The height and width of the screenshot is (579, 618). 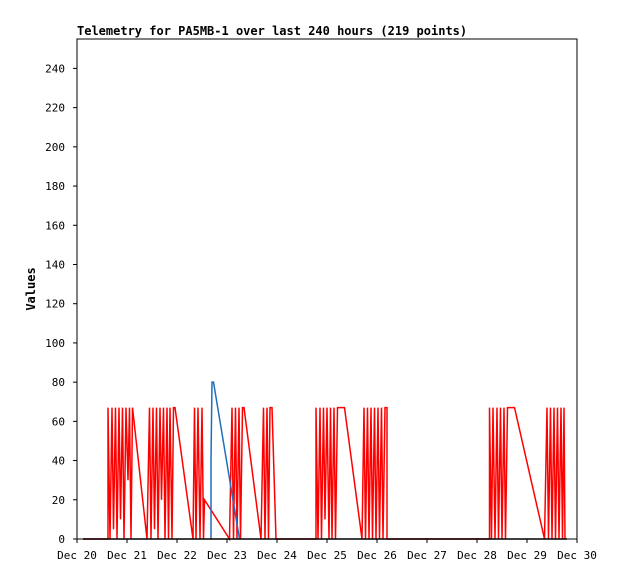 I want to click on y-tick-label: 240, so click(x=55, y=68).